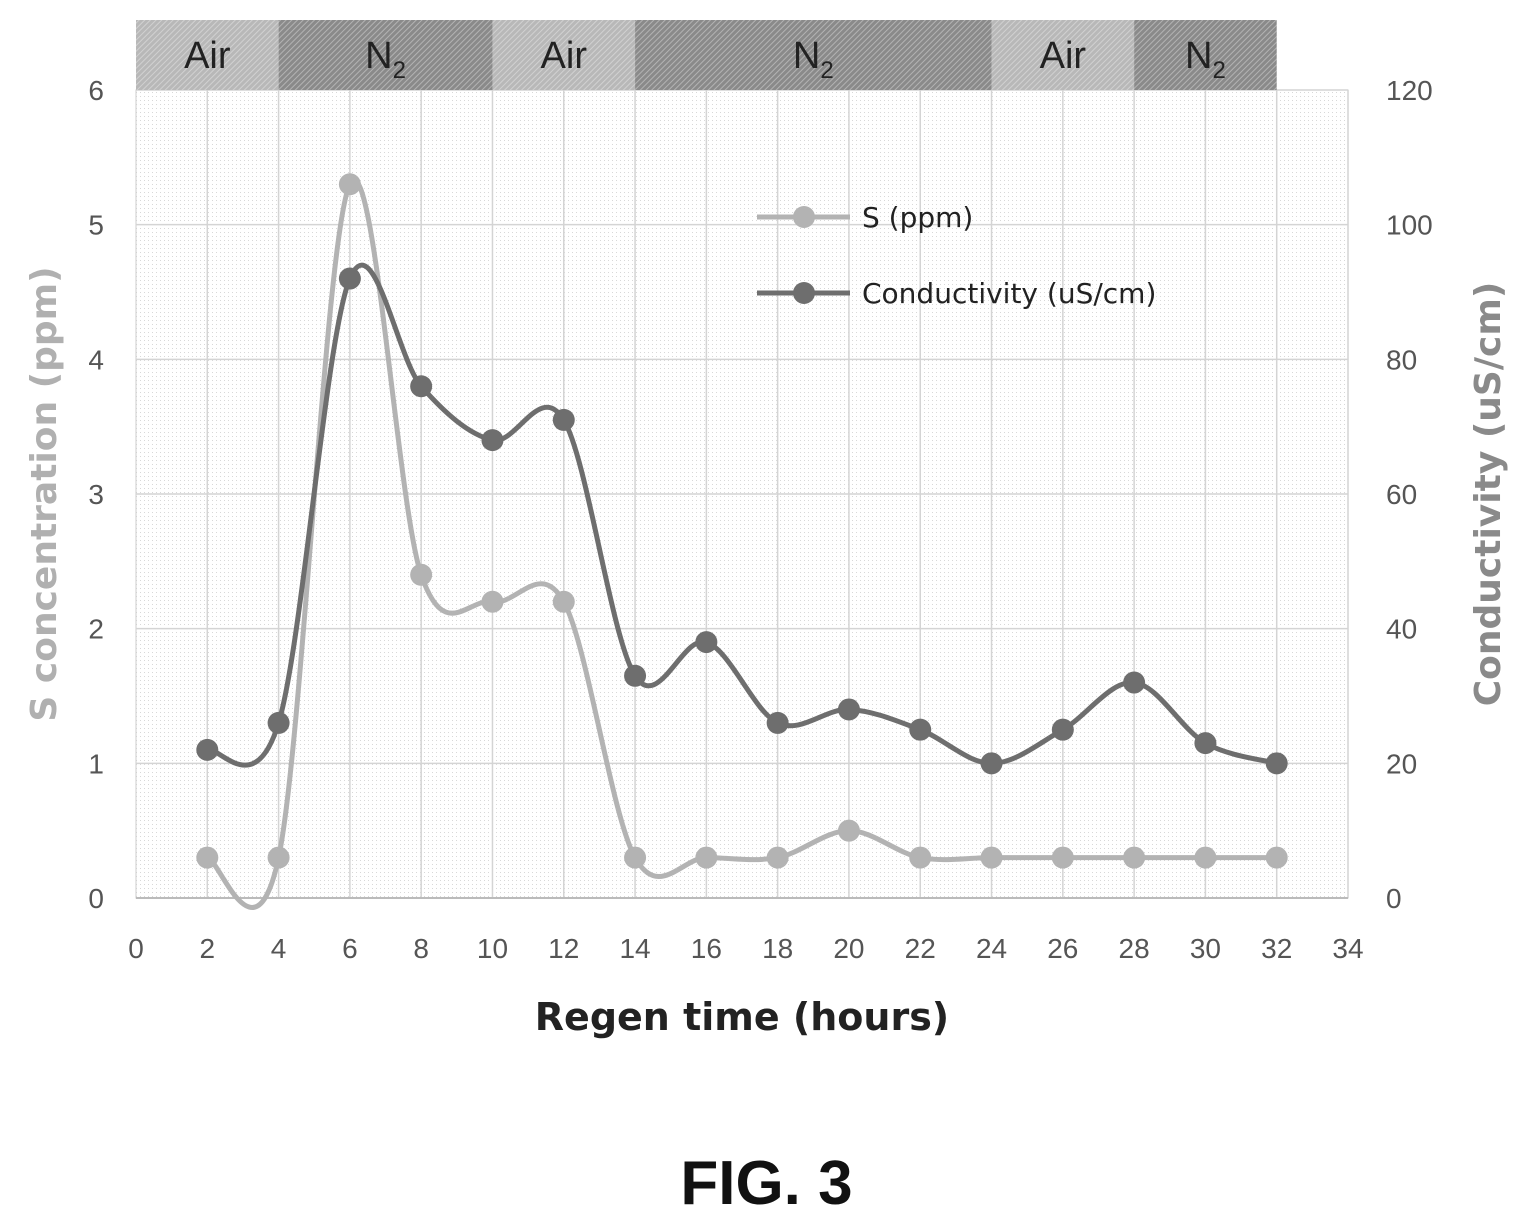 This screenshot has width=1533, height=1229. I want to click on legend-label-s: S (ppm), so click(917, 217).